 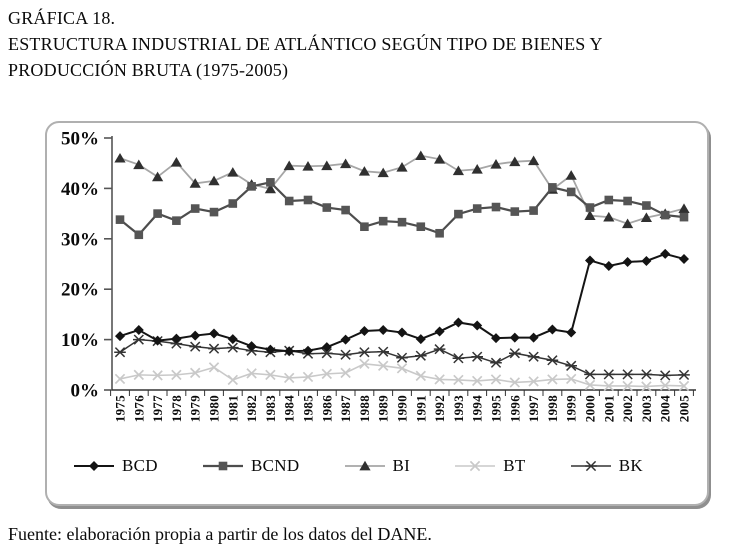 I want to click on x-axis-year-label: 1997, so click(x=533, y=408).